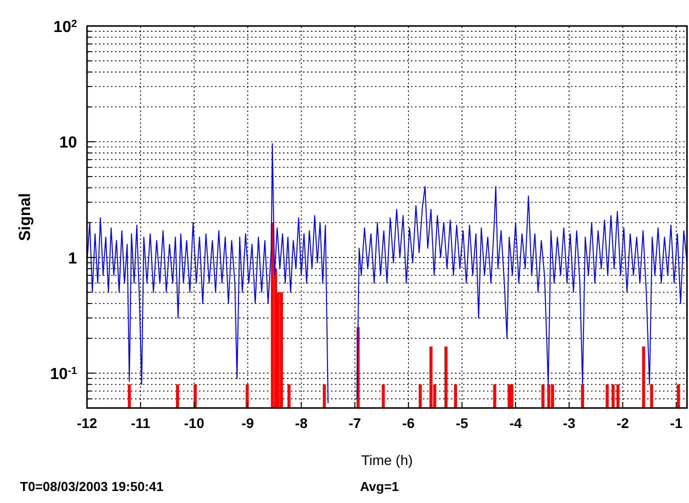  What do you see at coordinates (25, 217) in the screenshot?
I see `y-axis-title: Signal` at bounding box center [25, 217].